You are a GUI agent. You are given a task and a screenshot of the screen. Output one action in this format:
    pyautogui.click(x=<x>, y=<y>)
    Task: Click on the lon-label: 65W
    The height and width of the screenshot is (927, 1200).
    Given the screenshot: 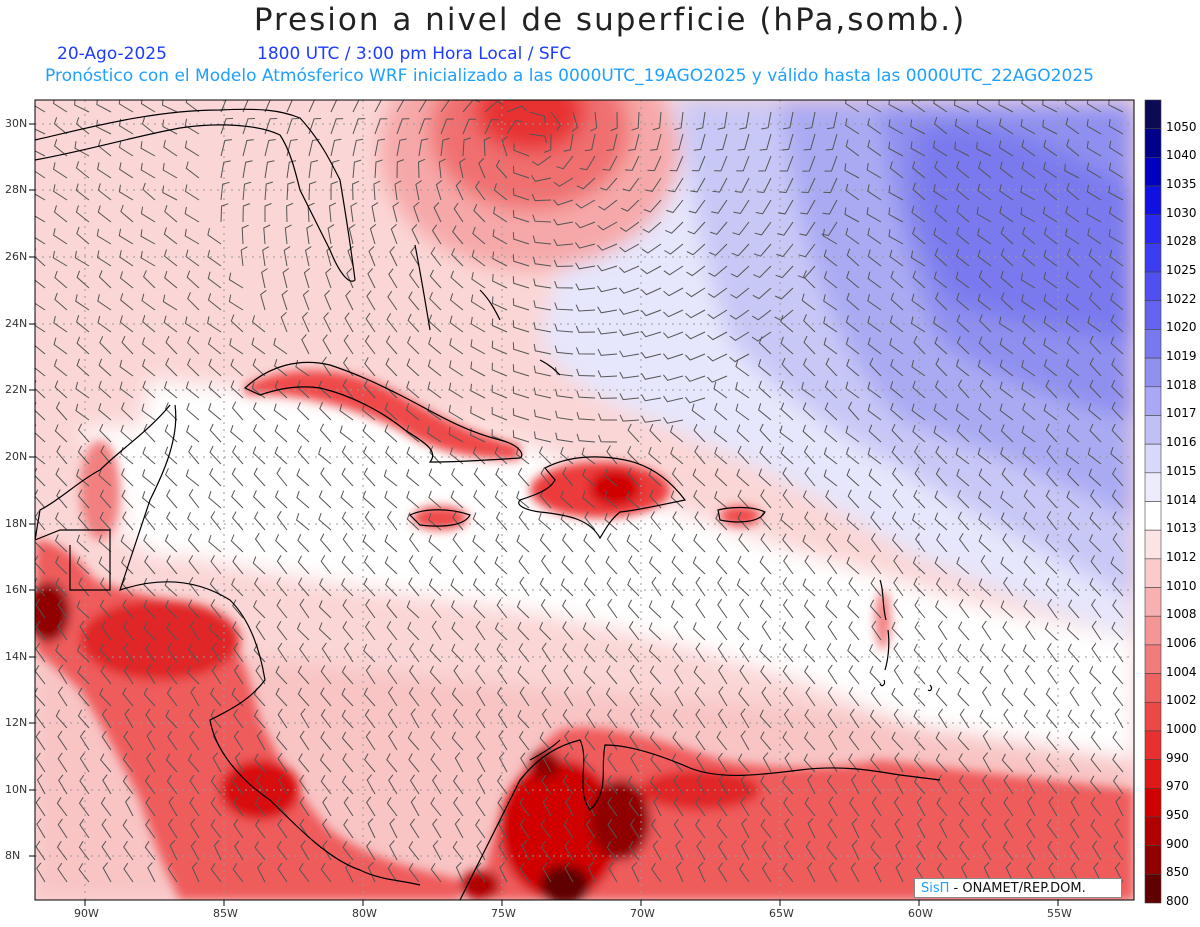 What is the action you would take?
    pyautogui.click(x=781, y=913)
    